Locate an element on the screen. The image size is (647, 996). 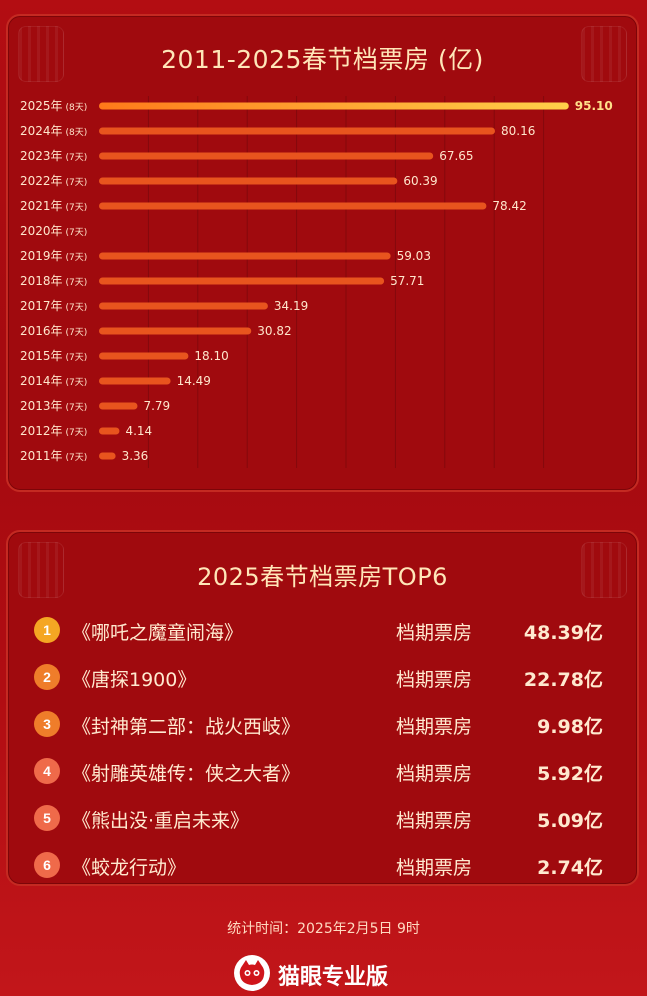
rank-badge: 1 is located at coordinates (47, 630).